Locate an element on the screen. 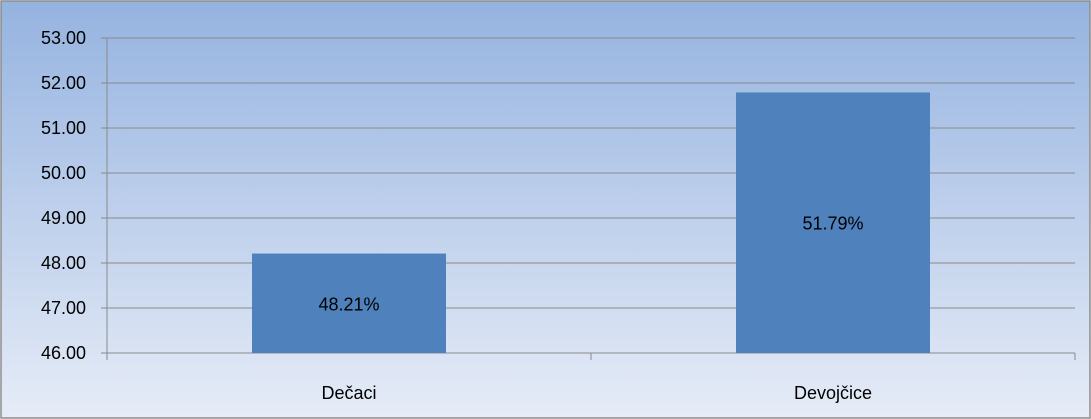 This screenshot has width=1091, height=419. data-label: 51.79% is located at coordinates (832, 224).